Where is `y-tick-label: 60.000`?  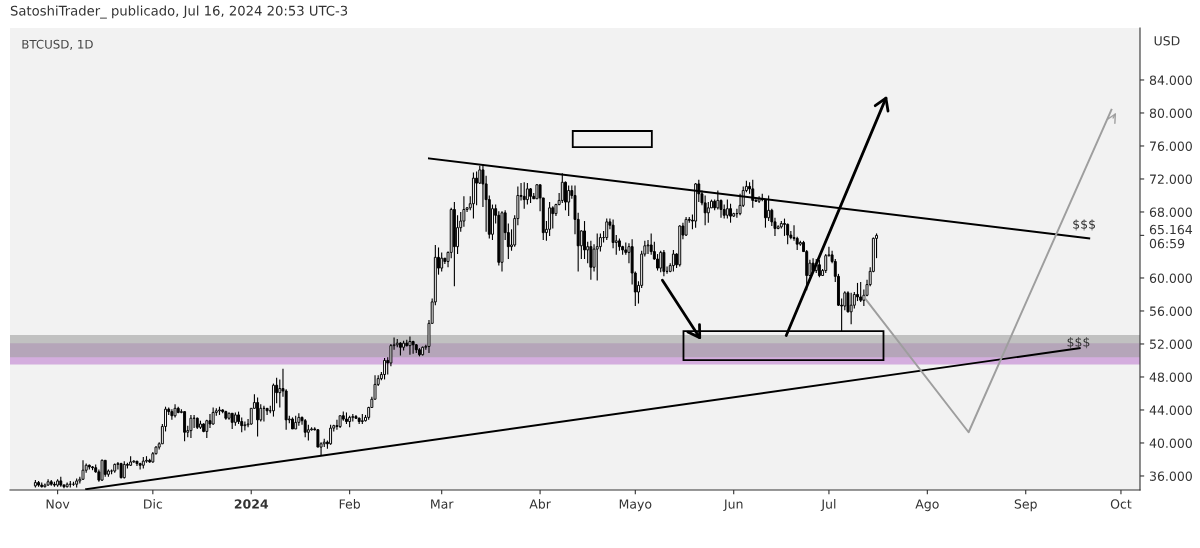 y-tick-label: 60.000 is located at coordinates (1170, 278).